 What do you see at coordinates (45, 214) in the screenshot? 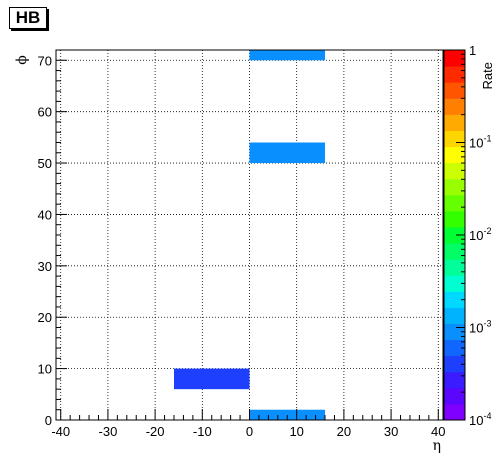
I see `y-tick-label: 40` at bounding box center [45, 214].